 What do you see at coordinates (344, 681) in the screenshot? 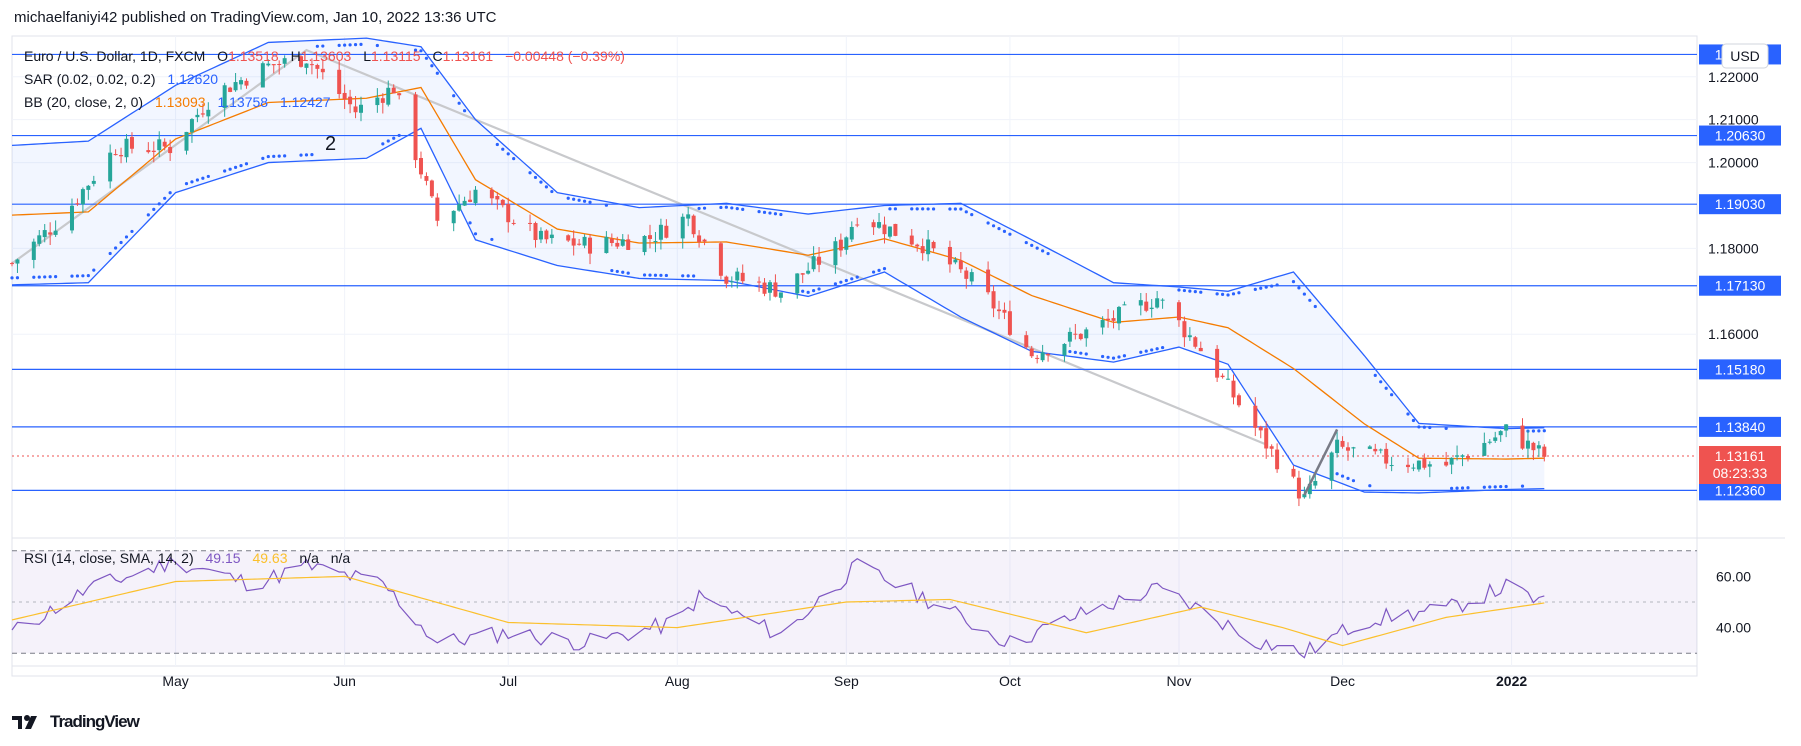
I see `time-tick-label: Jun` at bounding box center [344, 681].